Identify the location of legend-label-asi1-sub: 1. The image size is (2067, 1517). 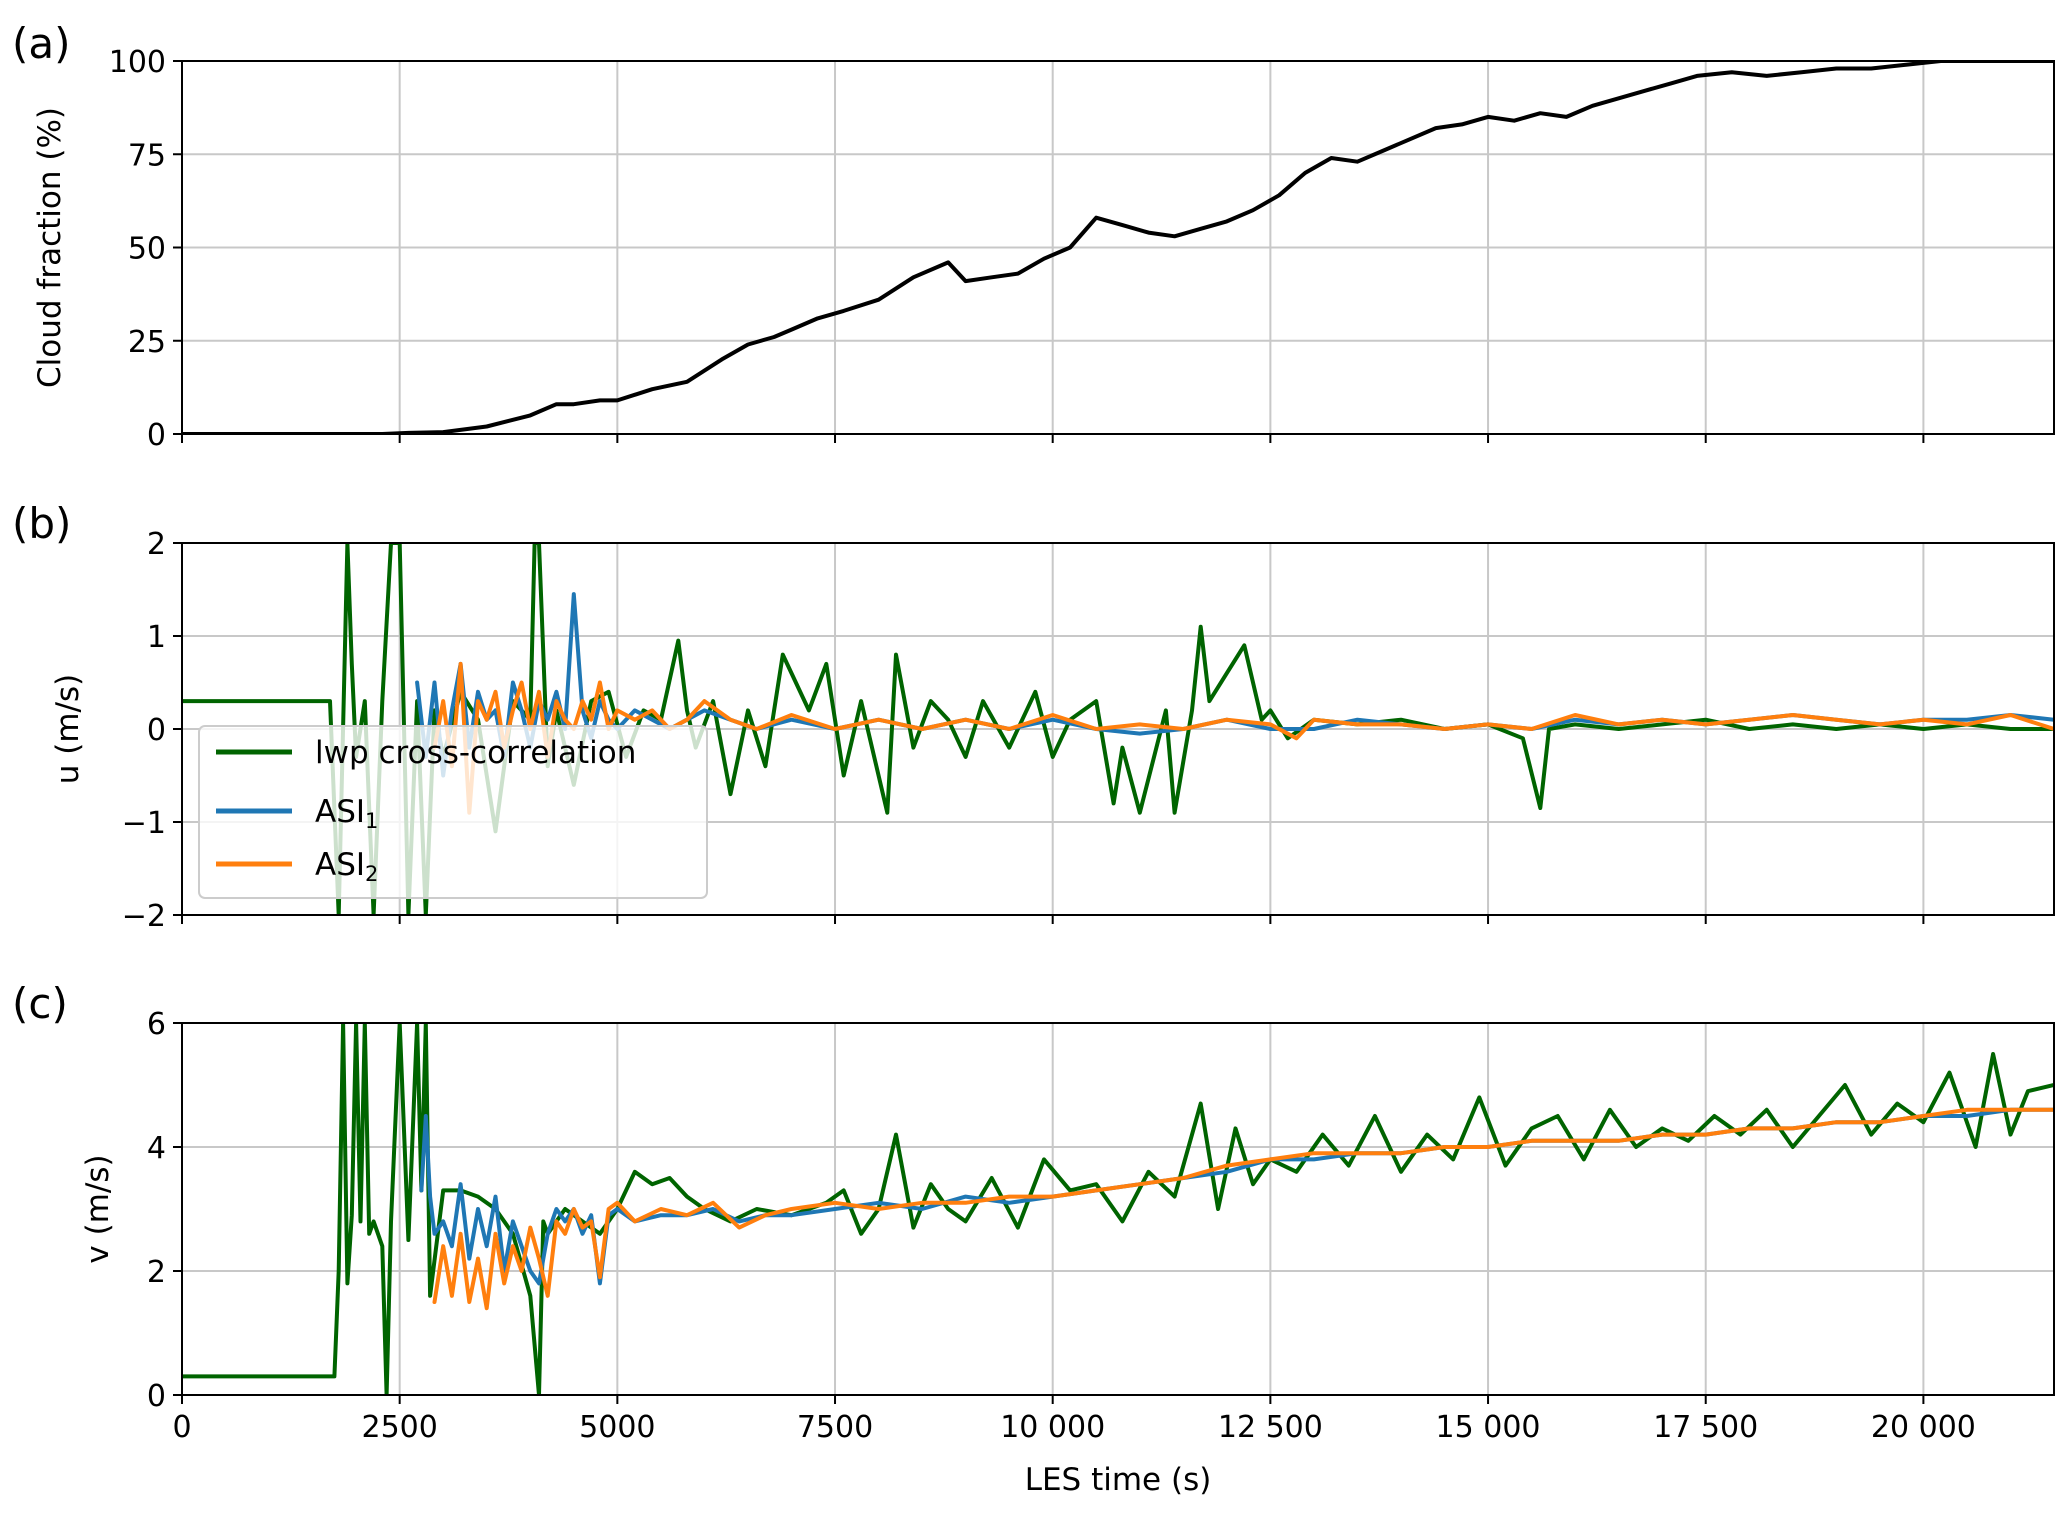
(371, 821).